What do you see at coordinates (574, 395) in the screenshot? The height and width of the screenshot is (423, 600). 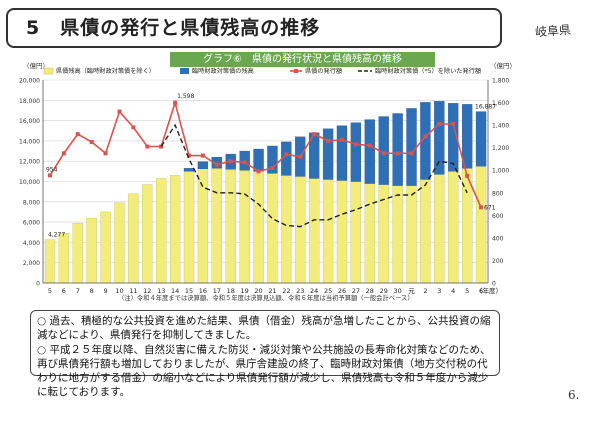 I see `page-number: 6.` at bounding box center [574, 395].